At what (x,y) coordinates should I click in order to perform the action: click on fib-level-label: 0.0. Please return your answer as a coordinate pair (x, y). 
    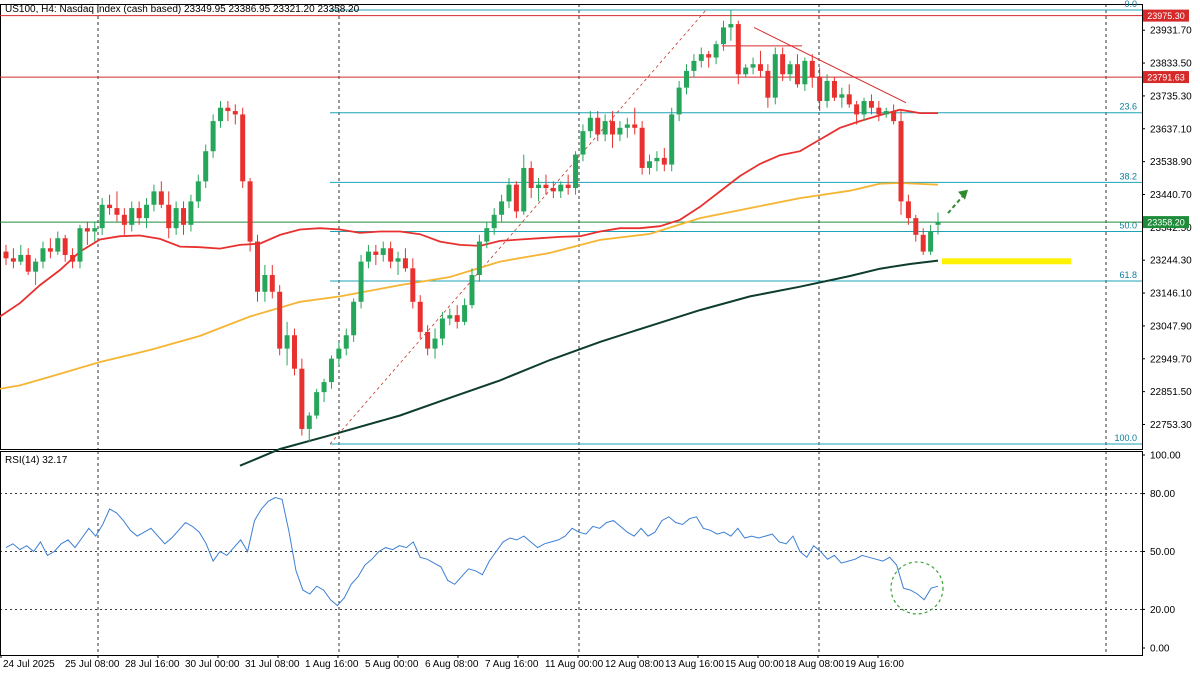
    Looking at the image, I should click on (1130, 4).